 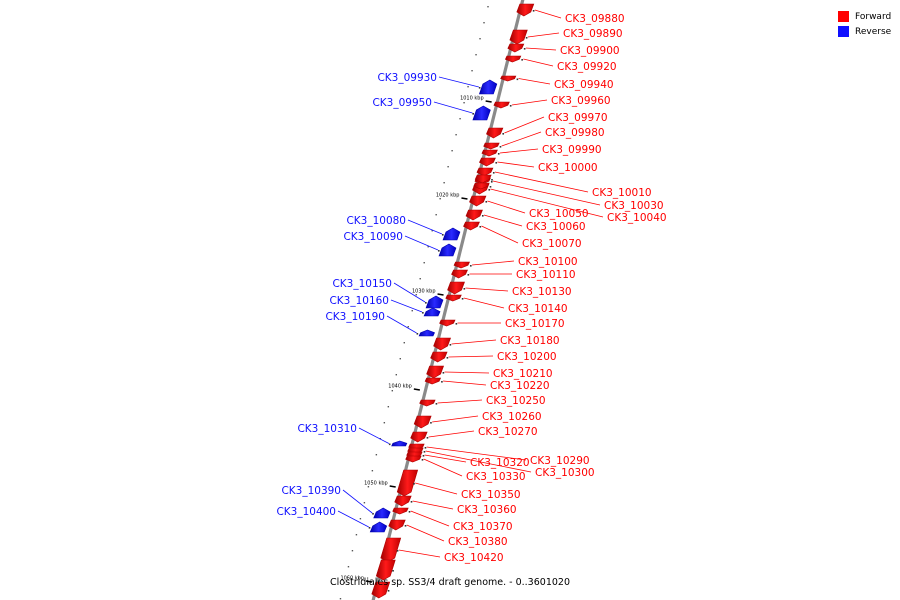 I want to click on gene-label: CK3_09940, so click(x=584, y=85).